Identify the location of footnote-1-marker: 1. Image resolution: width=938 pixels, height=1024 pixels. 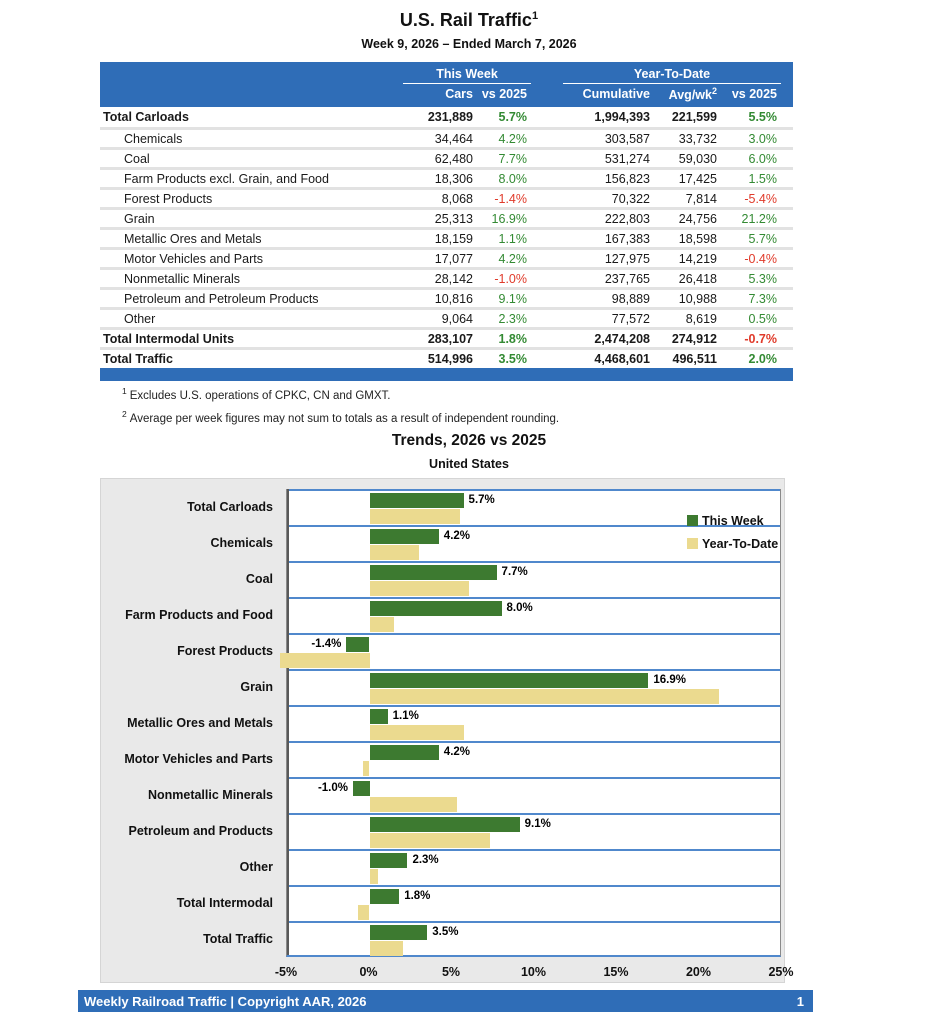
(124, 391).